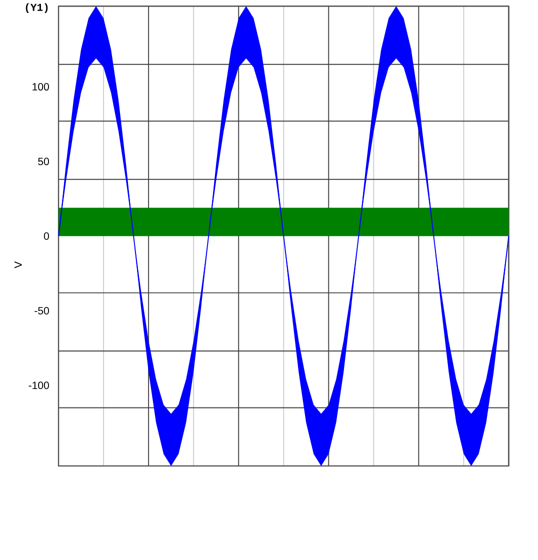 The height and width of the screenshot is (560, 538). I want to click on y-tick-label: 100, so click(40, 87).